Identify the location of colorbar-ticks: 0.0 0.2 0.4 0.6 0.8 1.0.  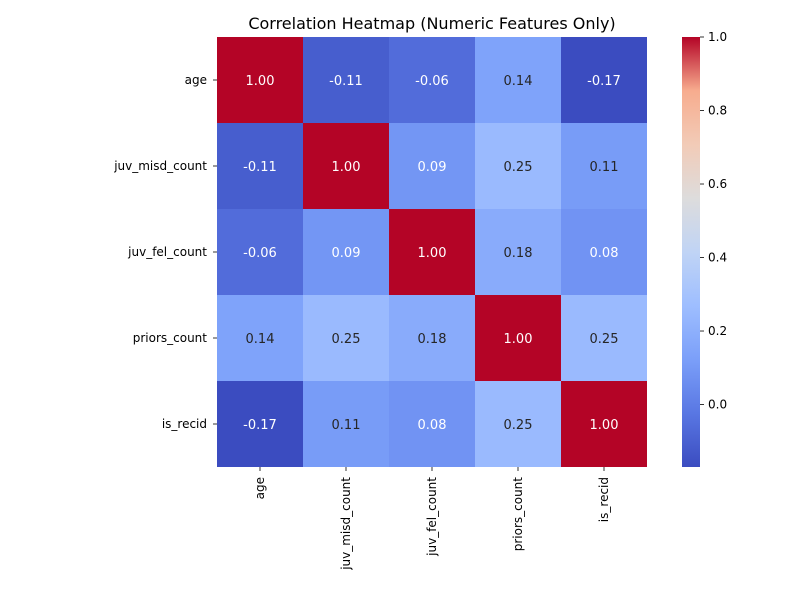
(713, 221).